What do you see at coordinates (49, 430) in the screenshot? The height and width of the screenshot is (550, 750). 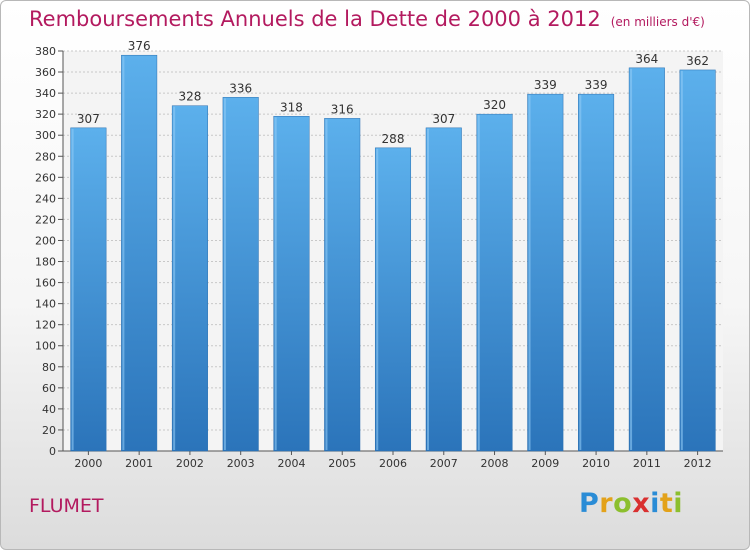 I see `y-tick-label: 20` at bounding box center [49, 430].